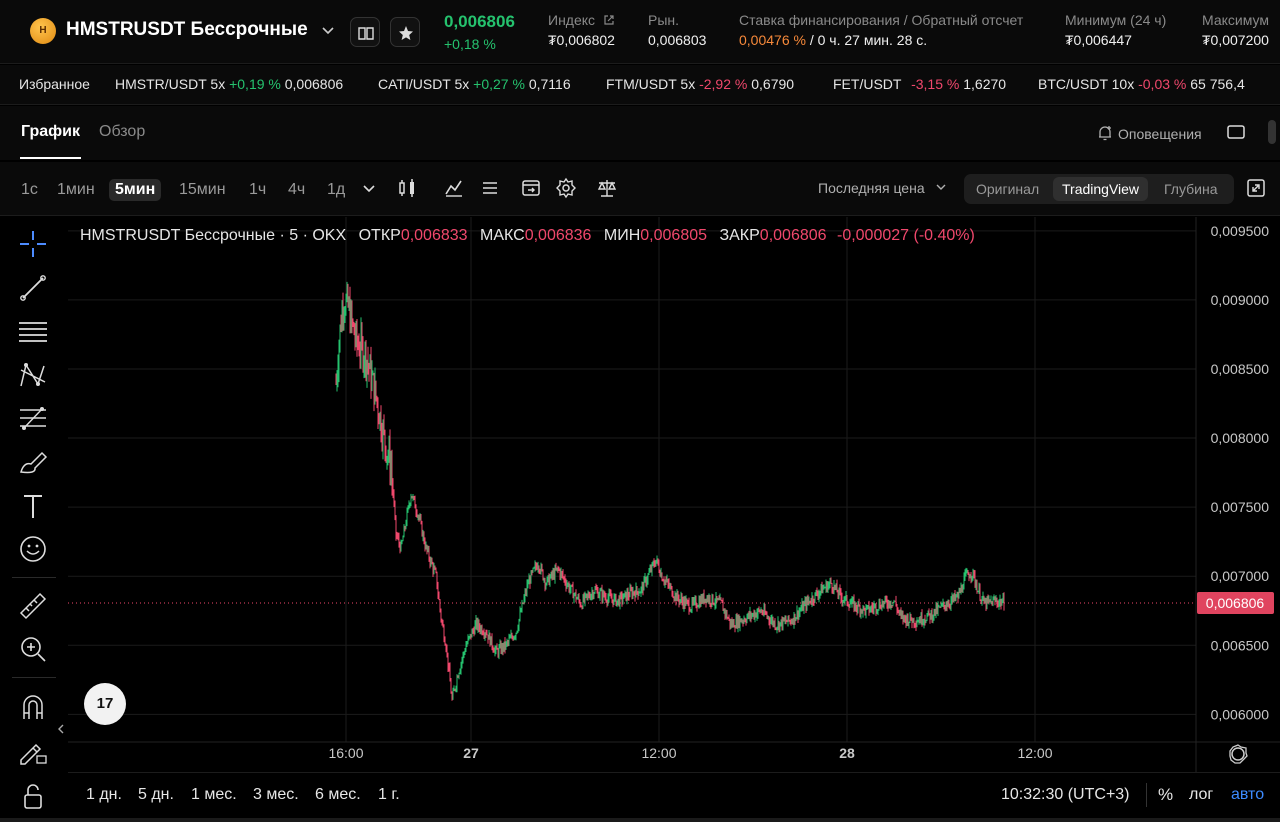 The height and width of the screenshot is (822, 1280). I want to click on index-price: Индекс ₮0,006802, so click(581, 30).